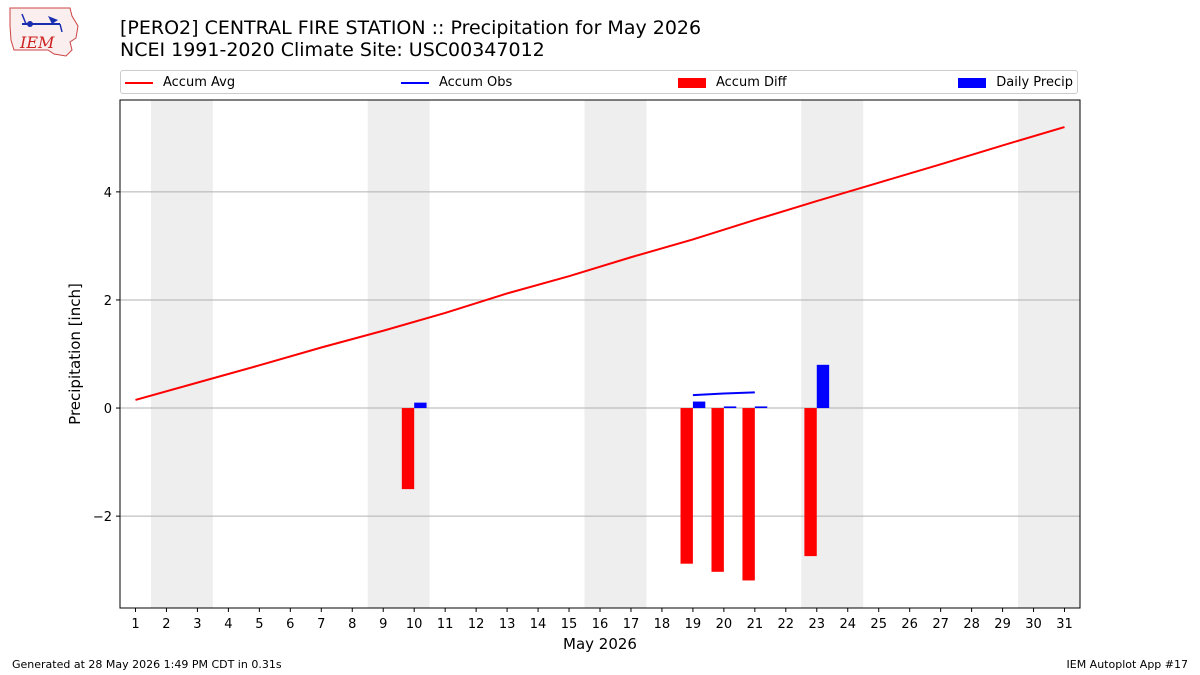 This screenshot has height=675, width=1200. What do you see at coordinates (415, 82) in the screenshot?
I see `legend-swatch-accum-obs` at bounding box center [415, 82].